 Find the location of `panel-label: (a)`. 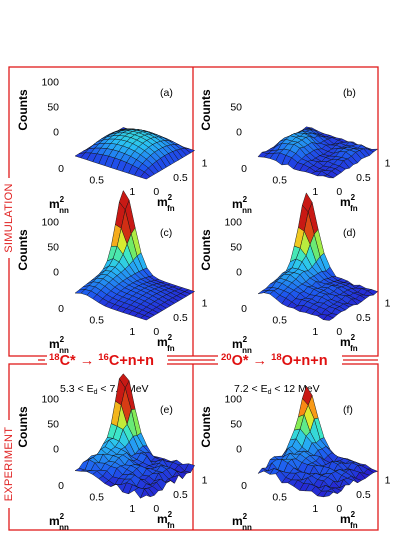

panel-label: (a) is located at coordinates (166, 93).